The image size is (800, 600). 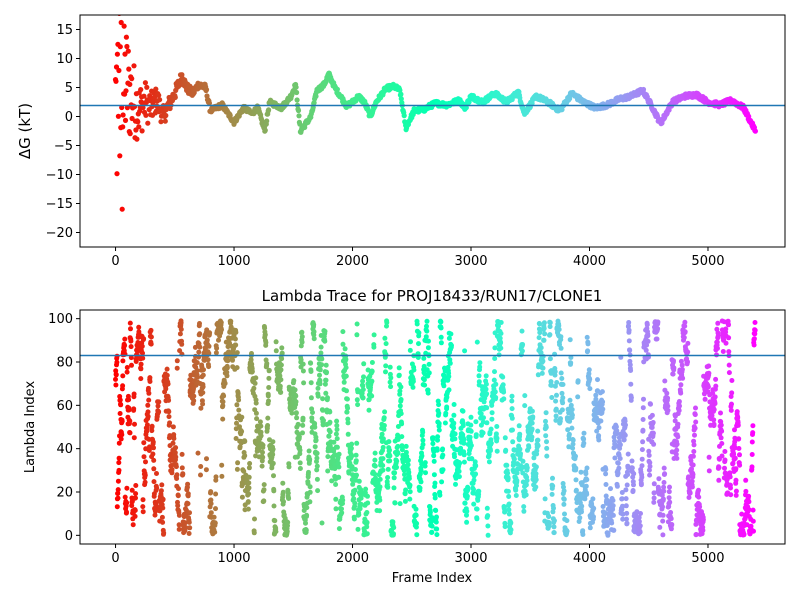 What do you see at coordinates (63, 146) in the screenshot?
I see `delta-g-y-tick-label: −5` at bounding box center [63, 146].